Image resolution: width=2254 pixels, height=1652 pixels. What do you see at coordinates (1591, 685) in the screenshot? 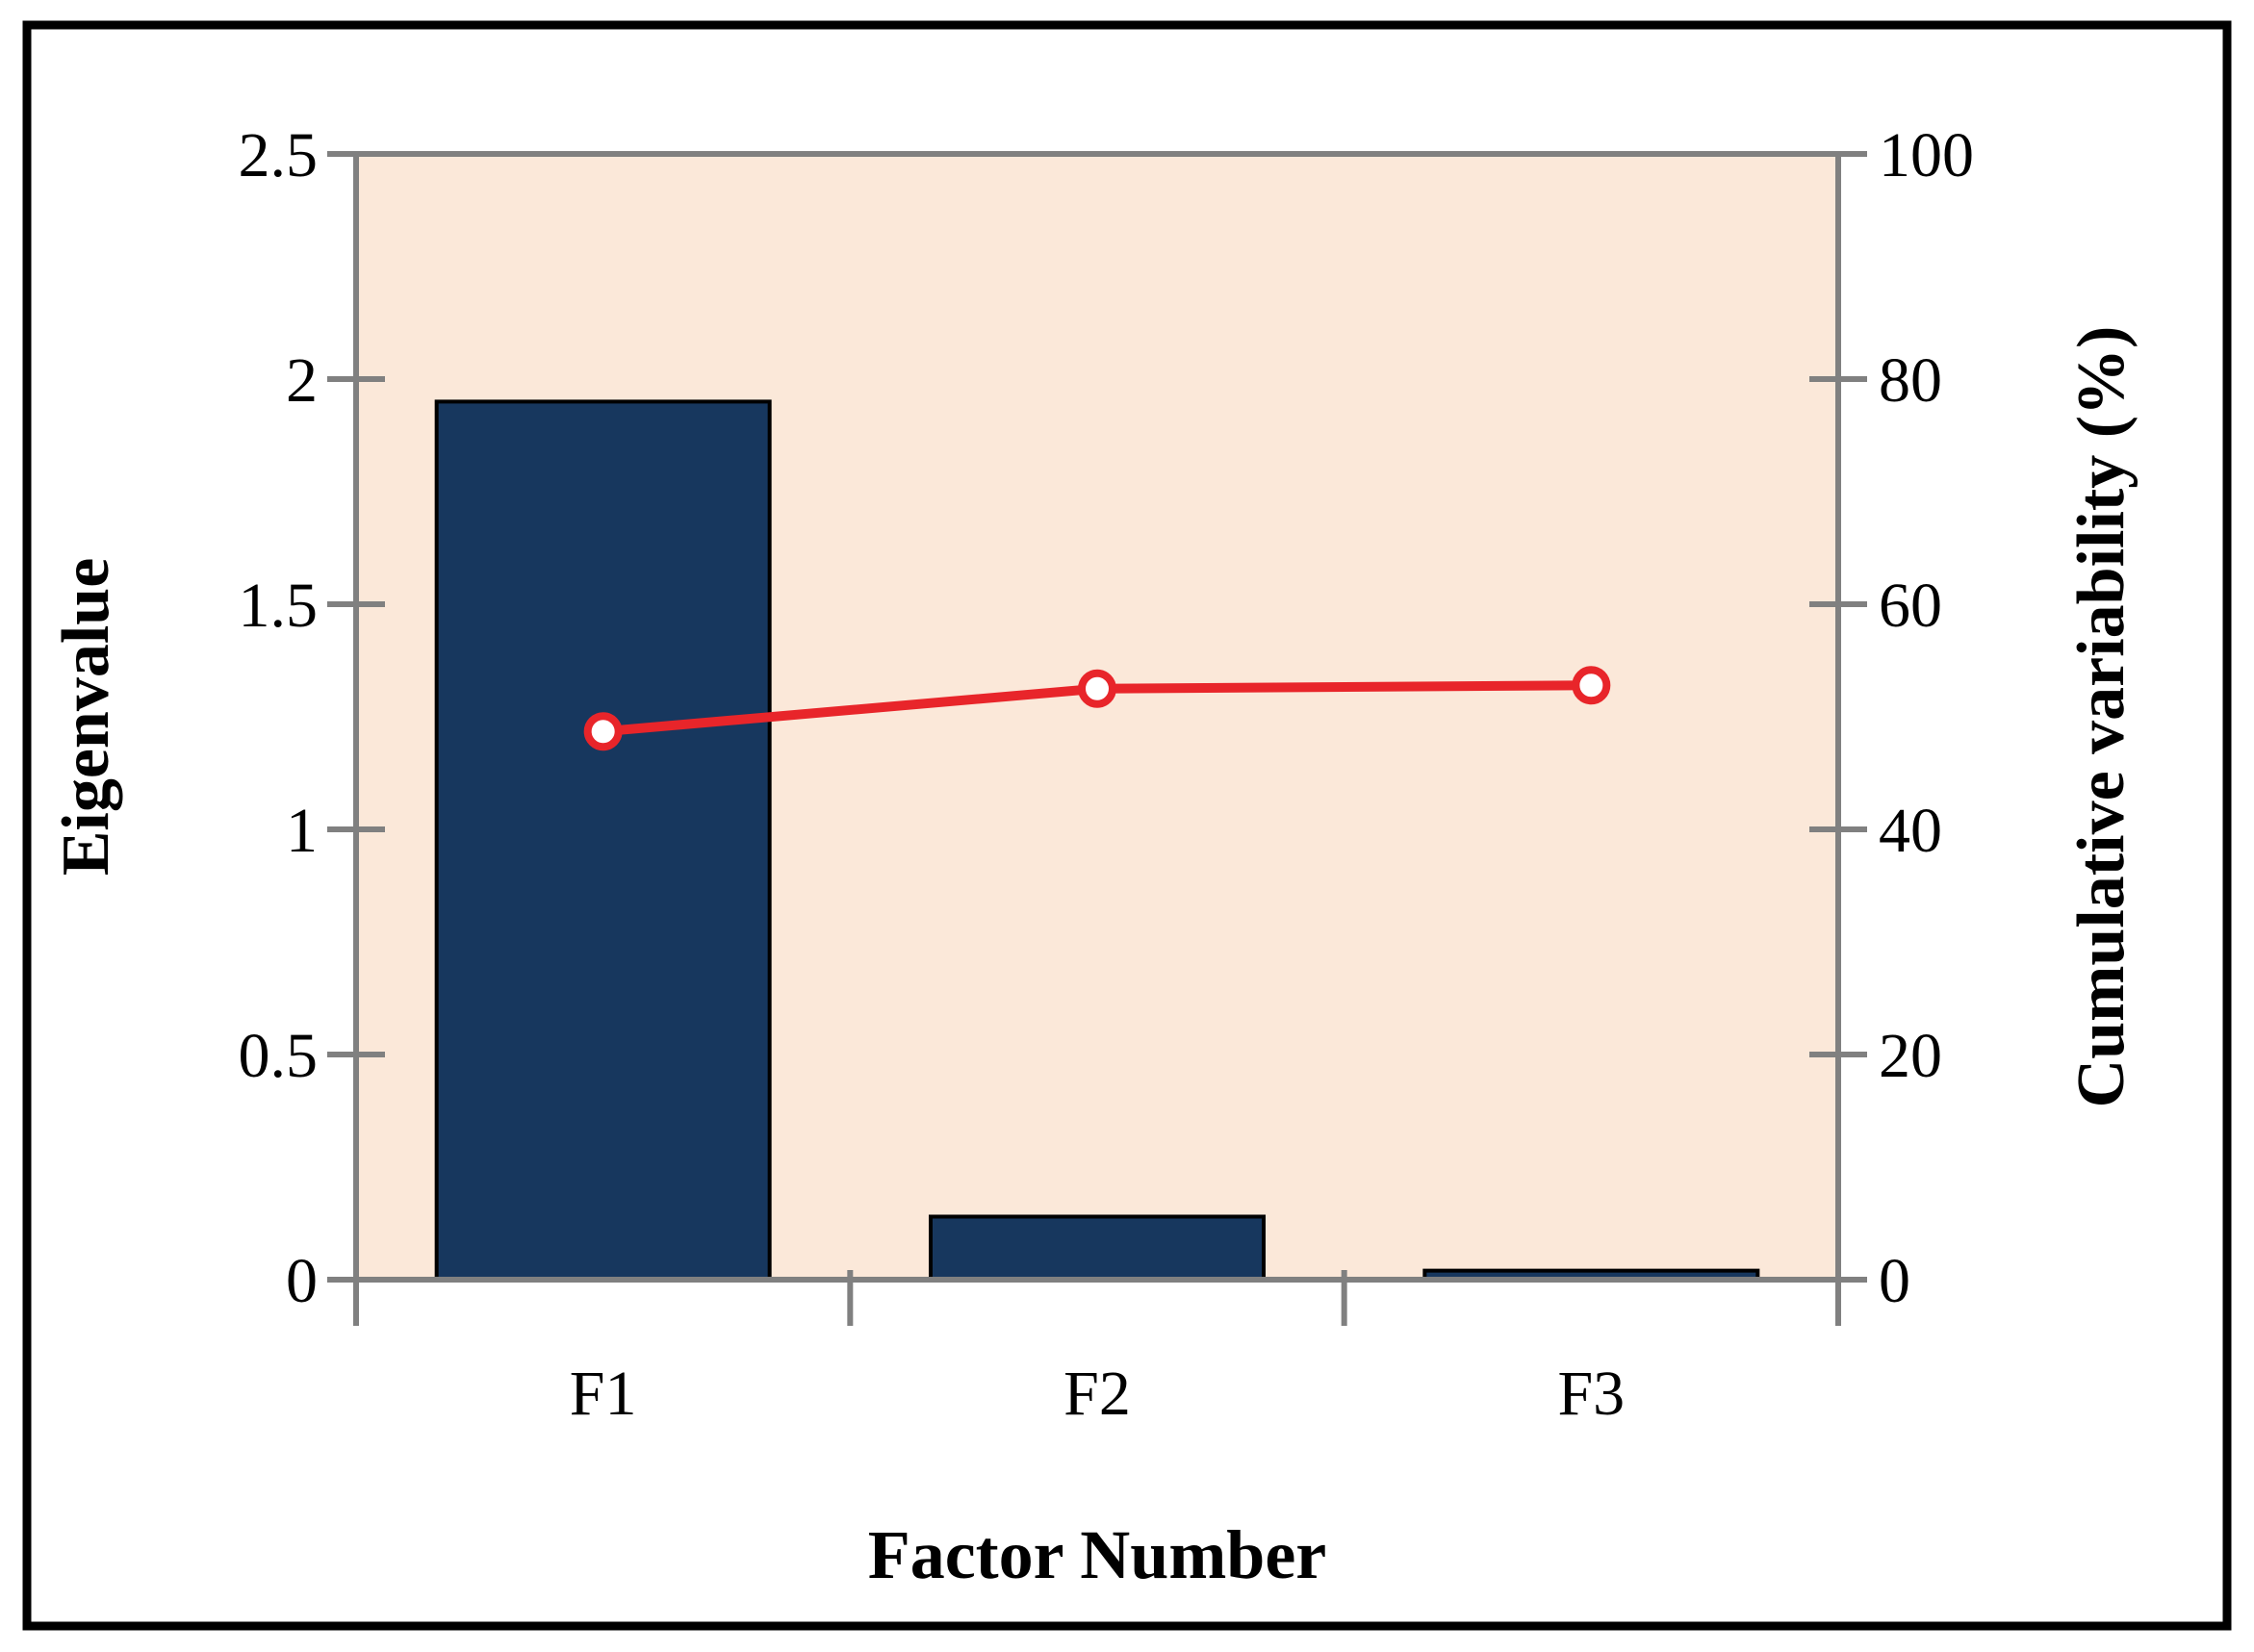
I see `line-marker-f3` at bounding box center [1591, 685].